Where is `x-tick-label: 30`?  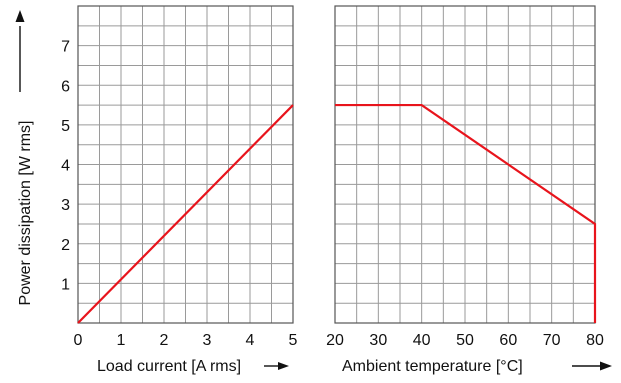 x-tick-label: 30 is located at coordinates (378, 340).